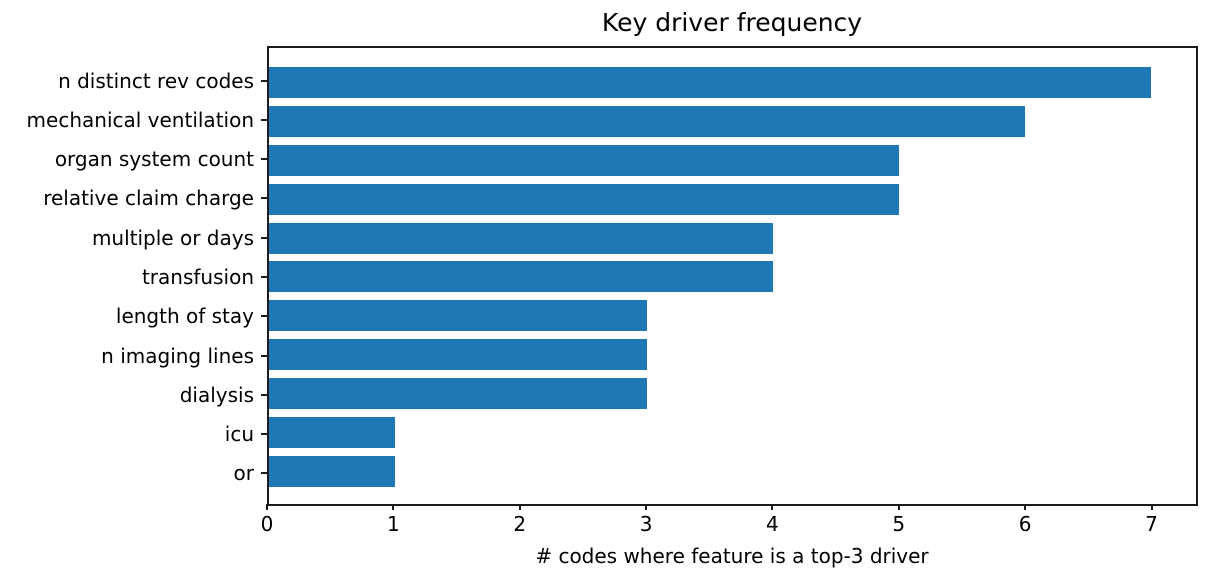 The width and height of the screenshot is (1211, 586). What do you see at coordinates (216, 394) in the screenshot?
I see `y-tick-label: dialysis` at bounding box center [216, 394].